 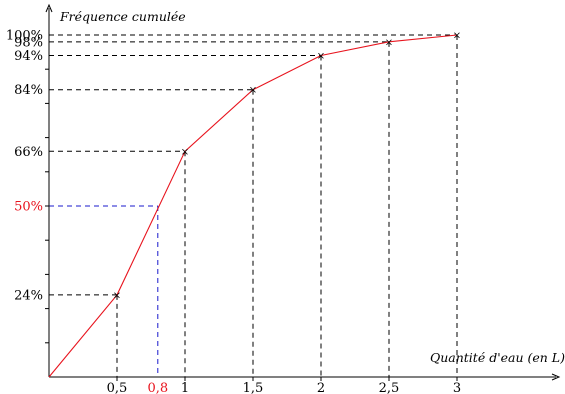 I want to click on annotation-x-label: 0,8, so click(x=157, y=387).